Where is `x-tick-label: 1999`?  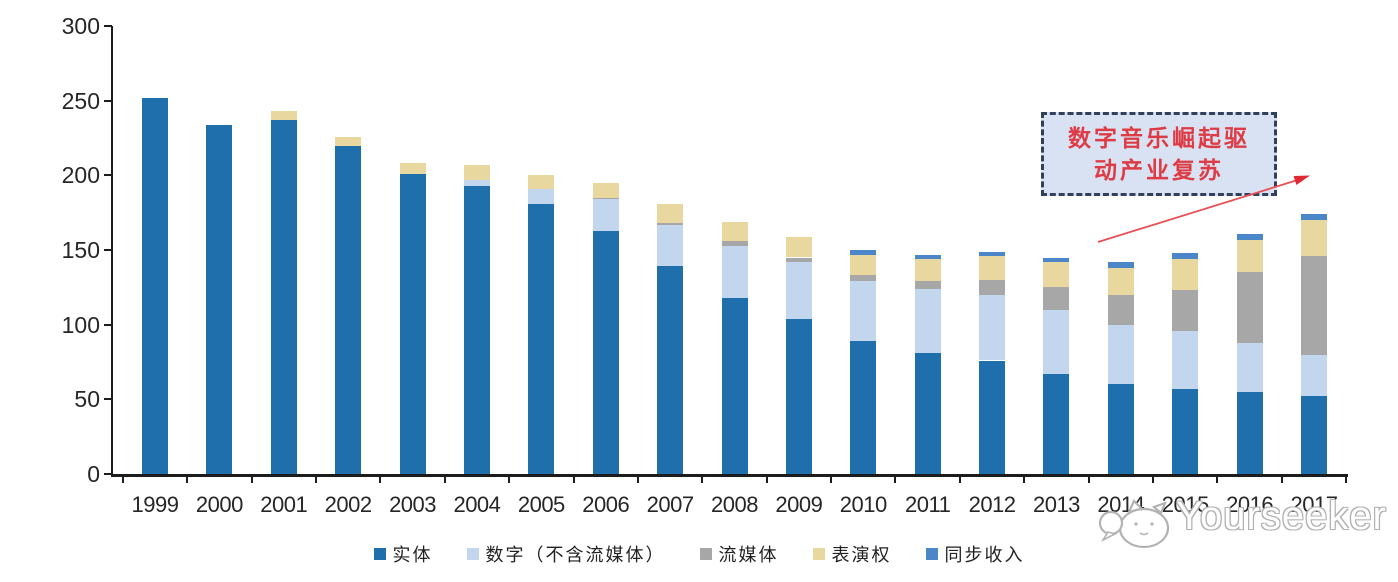 x-tick-label: 1999 is located at coordinates (155, 504).